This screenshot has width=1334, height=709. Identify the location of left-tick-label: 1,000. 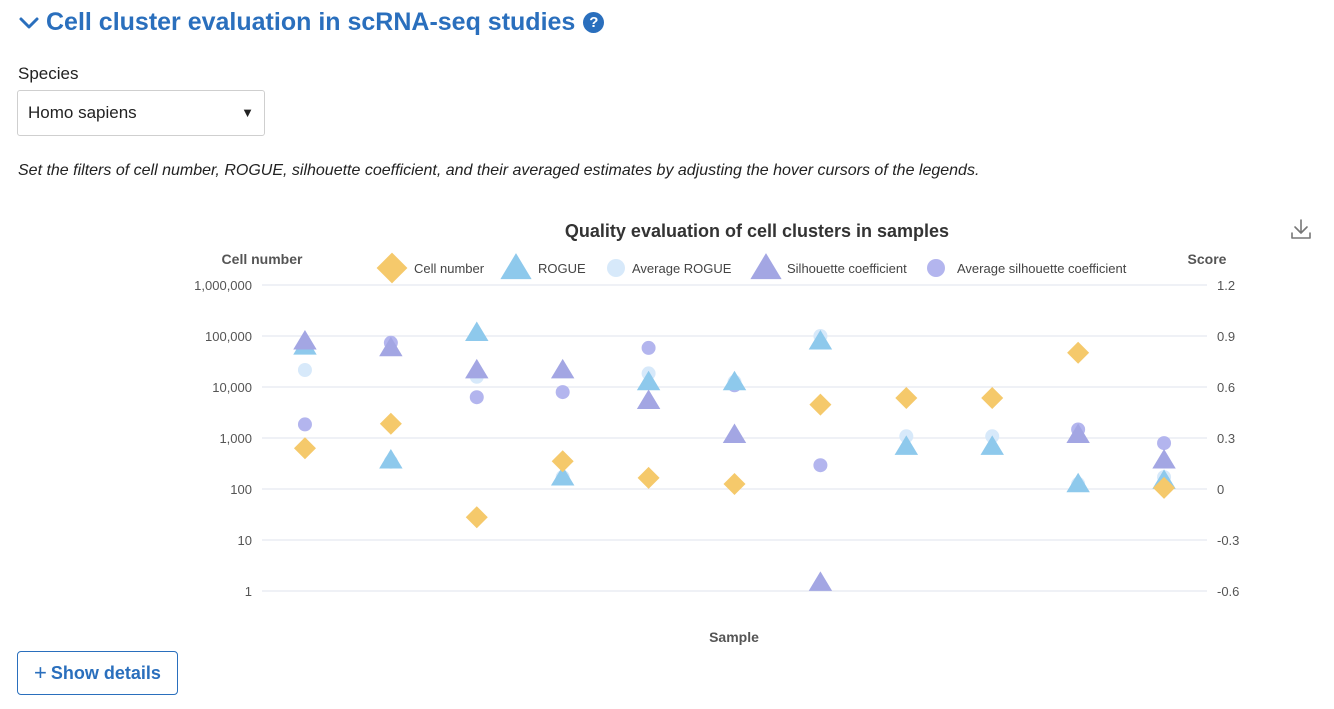
(235, 438).